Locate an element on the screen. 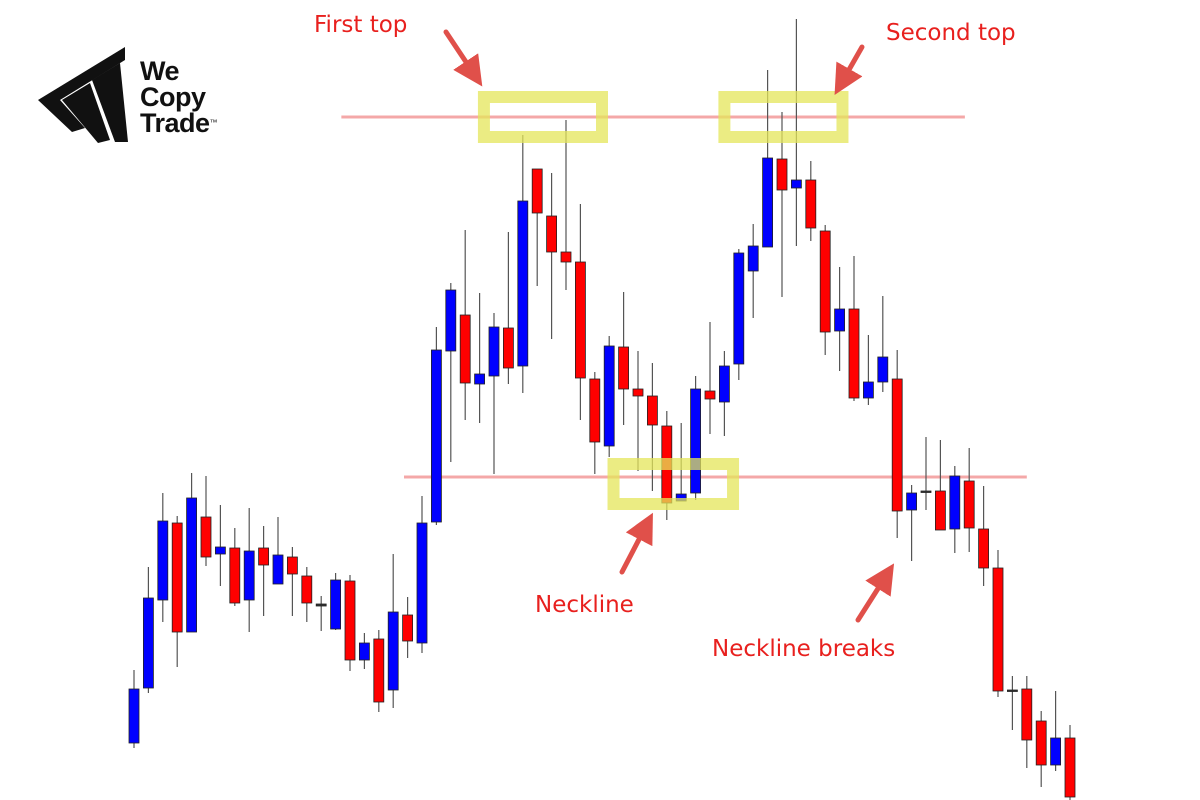 The height and width of the screenshot is (800, 1200). second-top-arrow is located at coordinates (849, 70).